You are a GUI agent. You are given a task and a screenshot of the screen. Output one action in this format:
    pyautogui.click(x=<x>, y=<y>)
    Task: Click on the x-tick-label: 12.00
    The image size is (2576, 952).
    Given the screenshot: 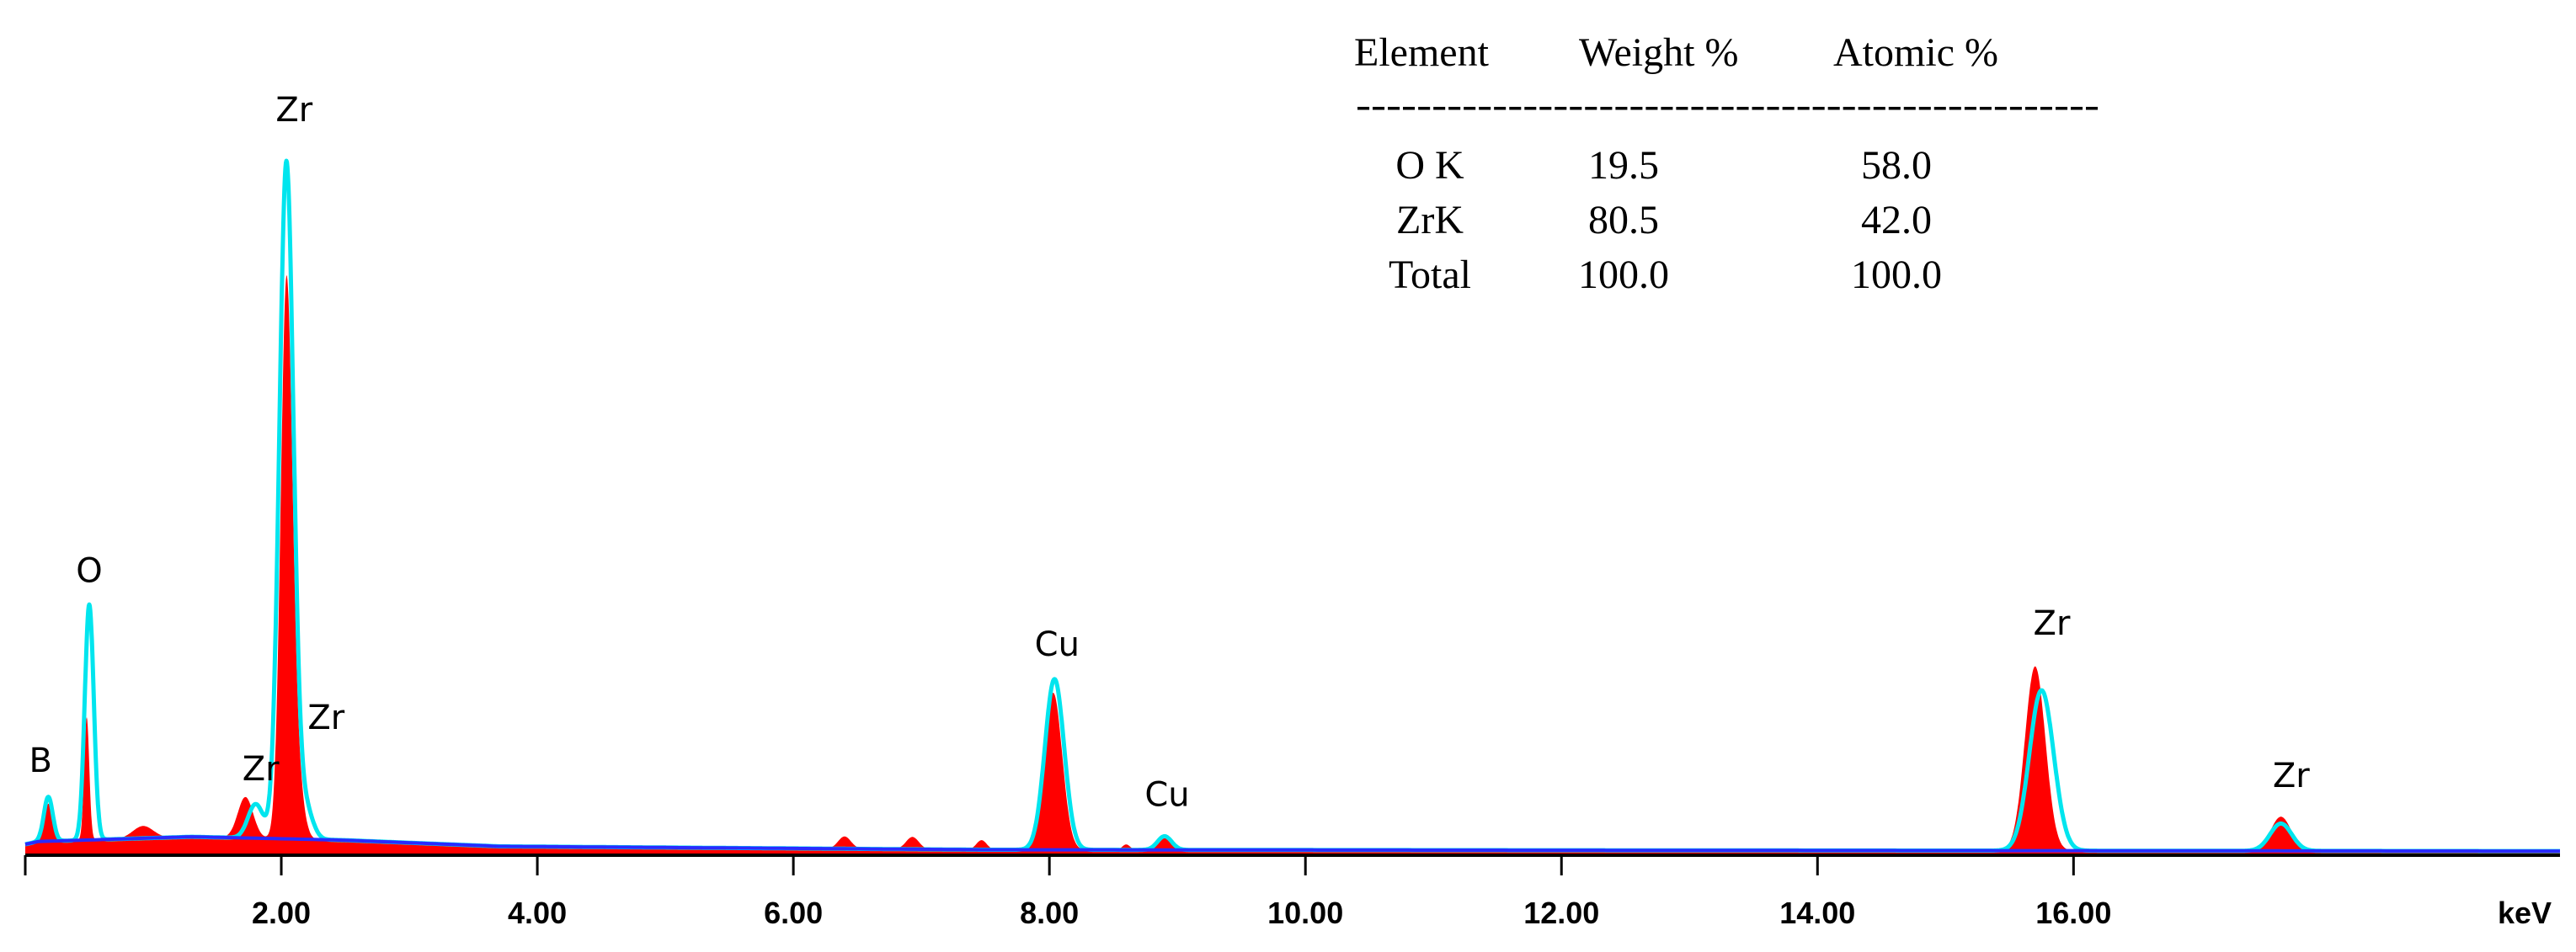 What is the action you would take?
    pyautogui.click(x=1561, y=913)
    